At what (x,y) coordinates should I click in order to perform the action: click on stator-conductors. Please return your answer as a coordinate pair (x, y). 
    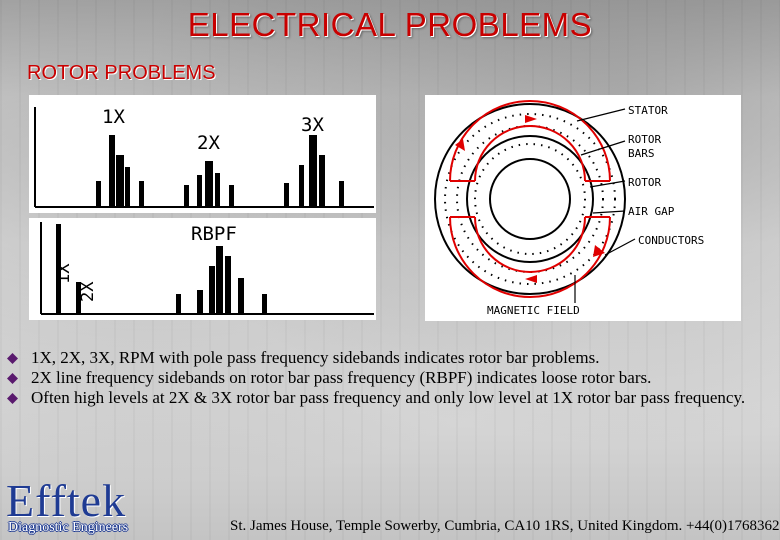
    Looking at the image, I should click on (530, 199).